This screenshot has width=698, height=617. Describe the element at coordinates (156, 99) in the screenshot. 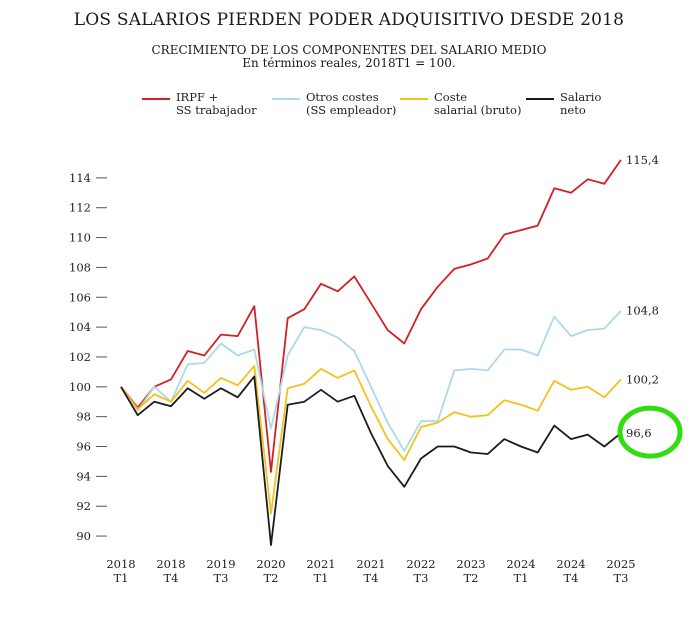

I see `legend-swatch-irpf` at that location.